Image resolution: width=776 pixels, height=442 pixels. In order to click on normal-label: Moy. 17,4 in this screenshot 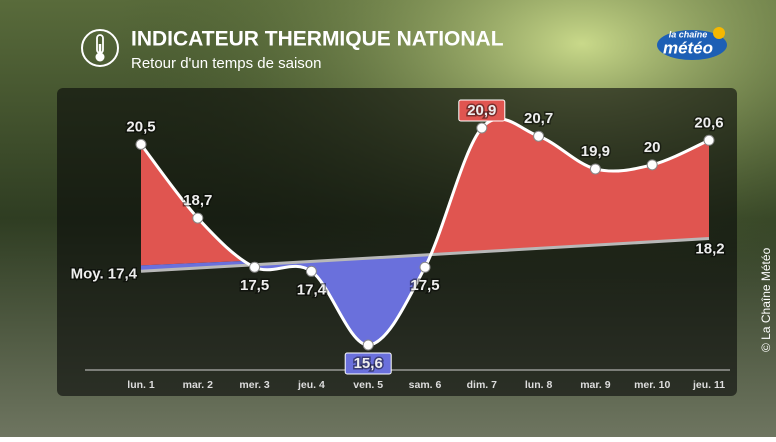, I will do `click(104, 273)`.